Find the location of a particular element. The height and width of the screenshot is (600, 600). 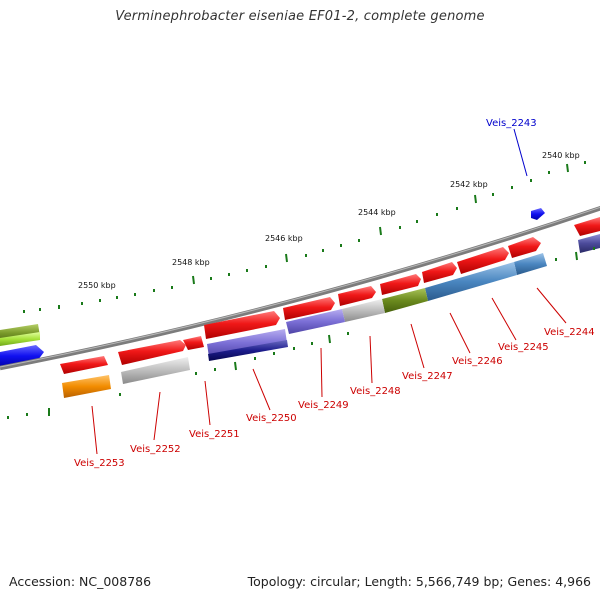

gene-label-veis-2248: Veis_2248 is located at coordinates (375, 391).